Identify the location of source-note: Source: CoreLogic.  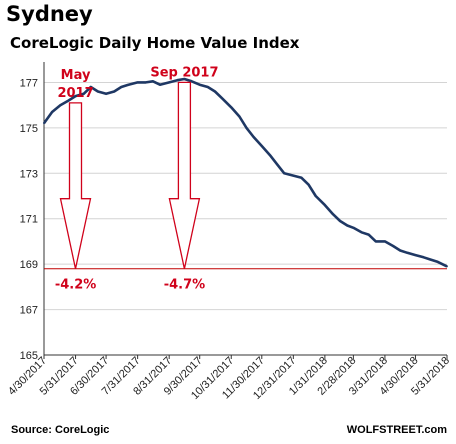
(60, 430).